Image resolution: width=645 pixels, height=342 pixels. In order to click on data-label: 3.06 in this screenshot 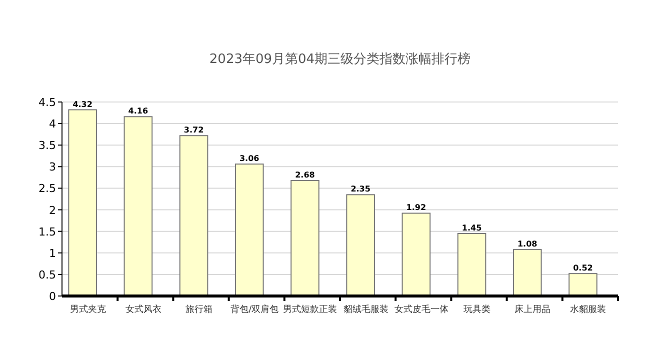, I will do `click(249, 159)`.